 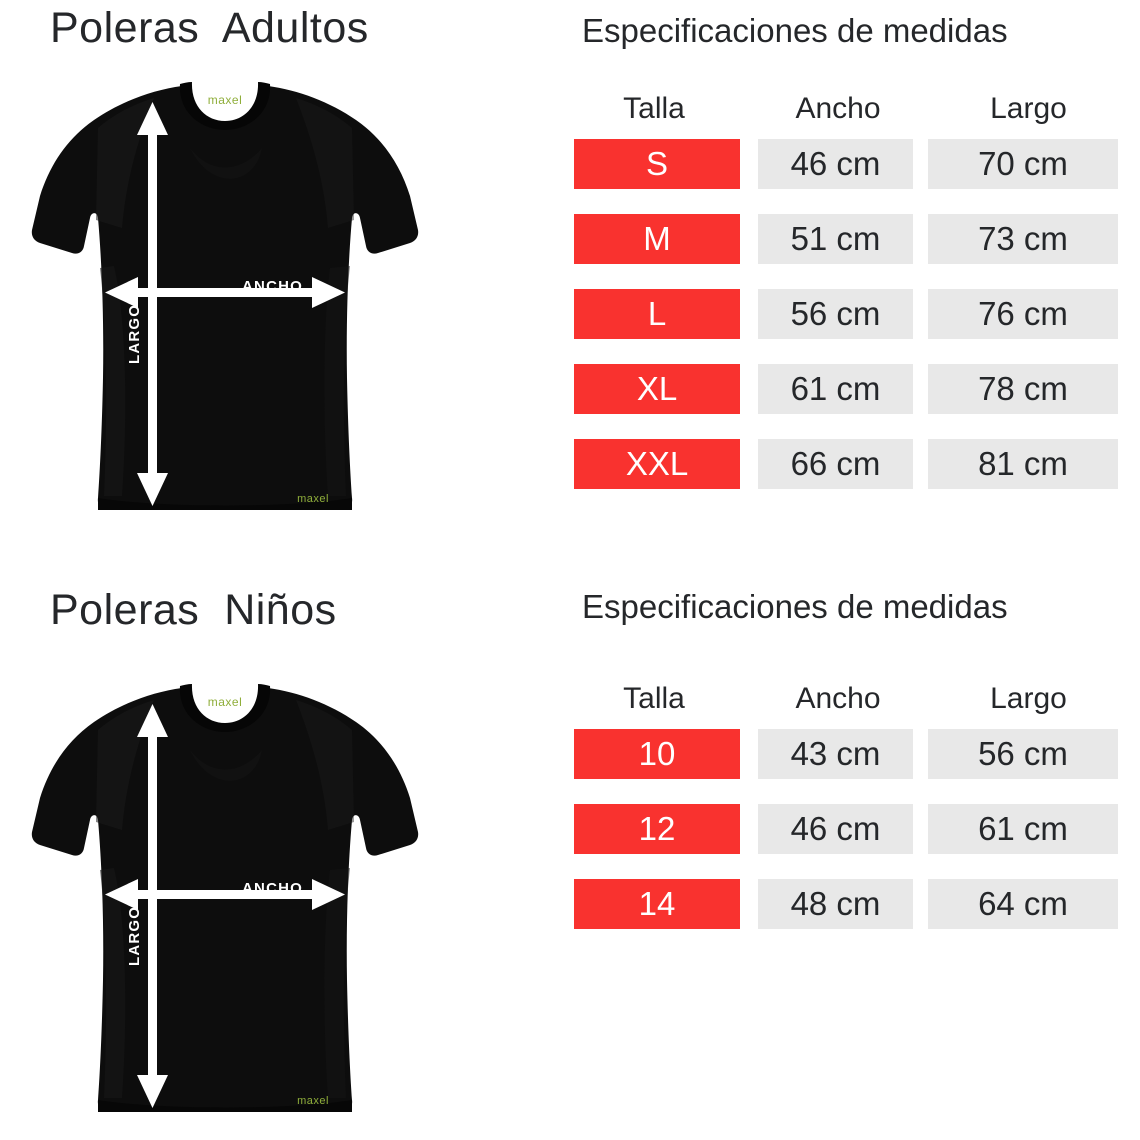 What do you see at coordinates (1023, 313) in the screenshot?
I see `length-value: 76 cm` at bounding box center [1023, 313].